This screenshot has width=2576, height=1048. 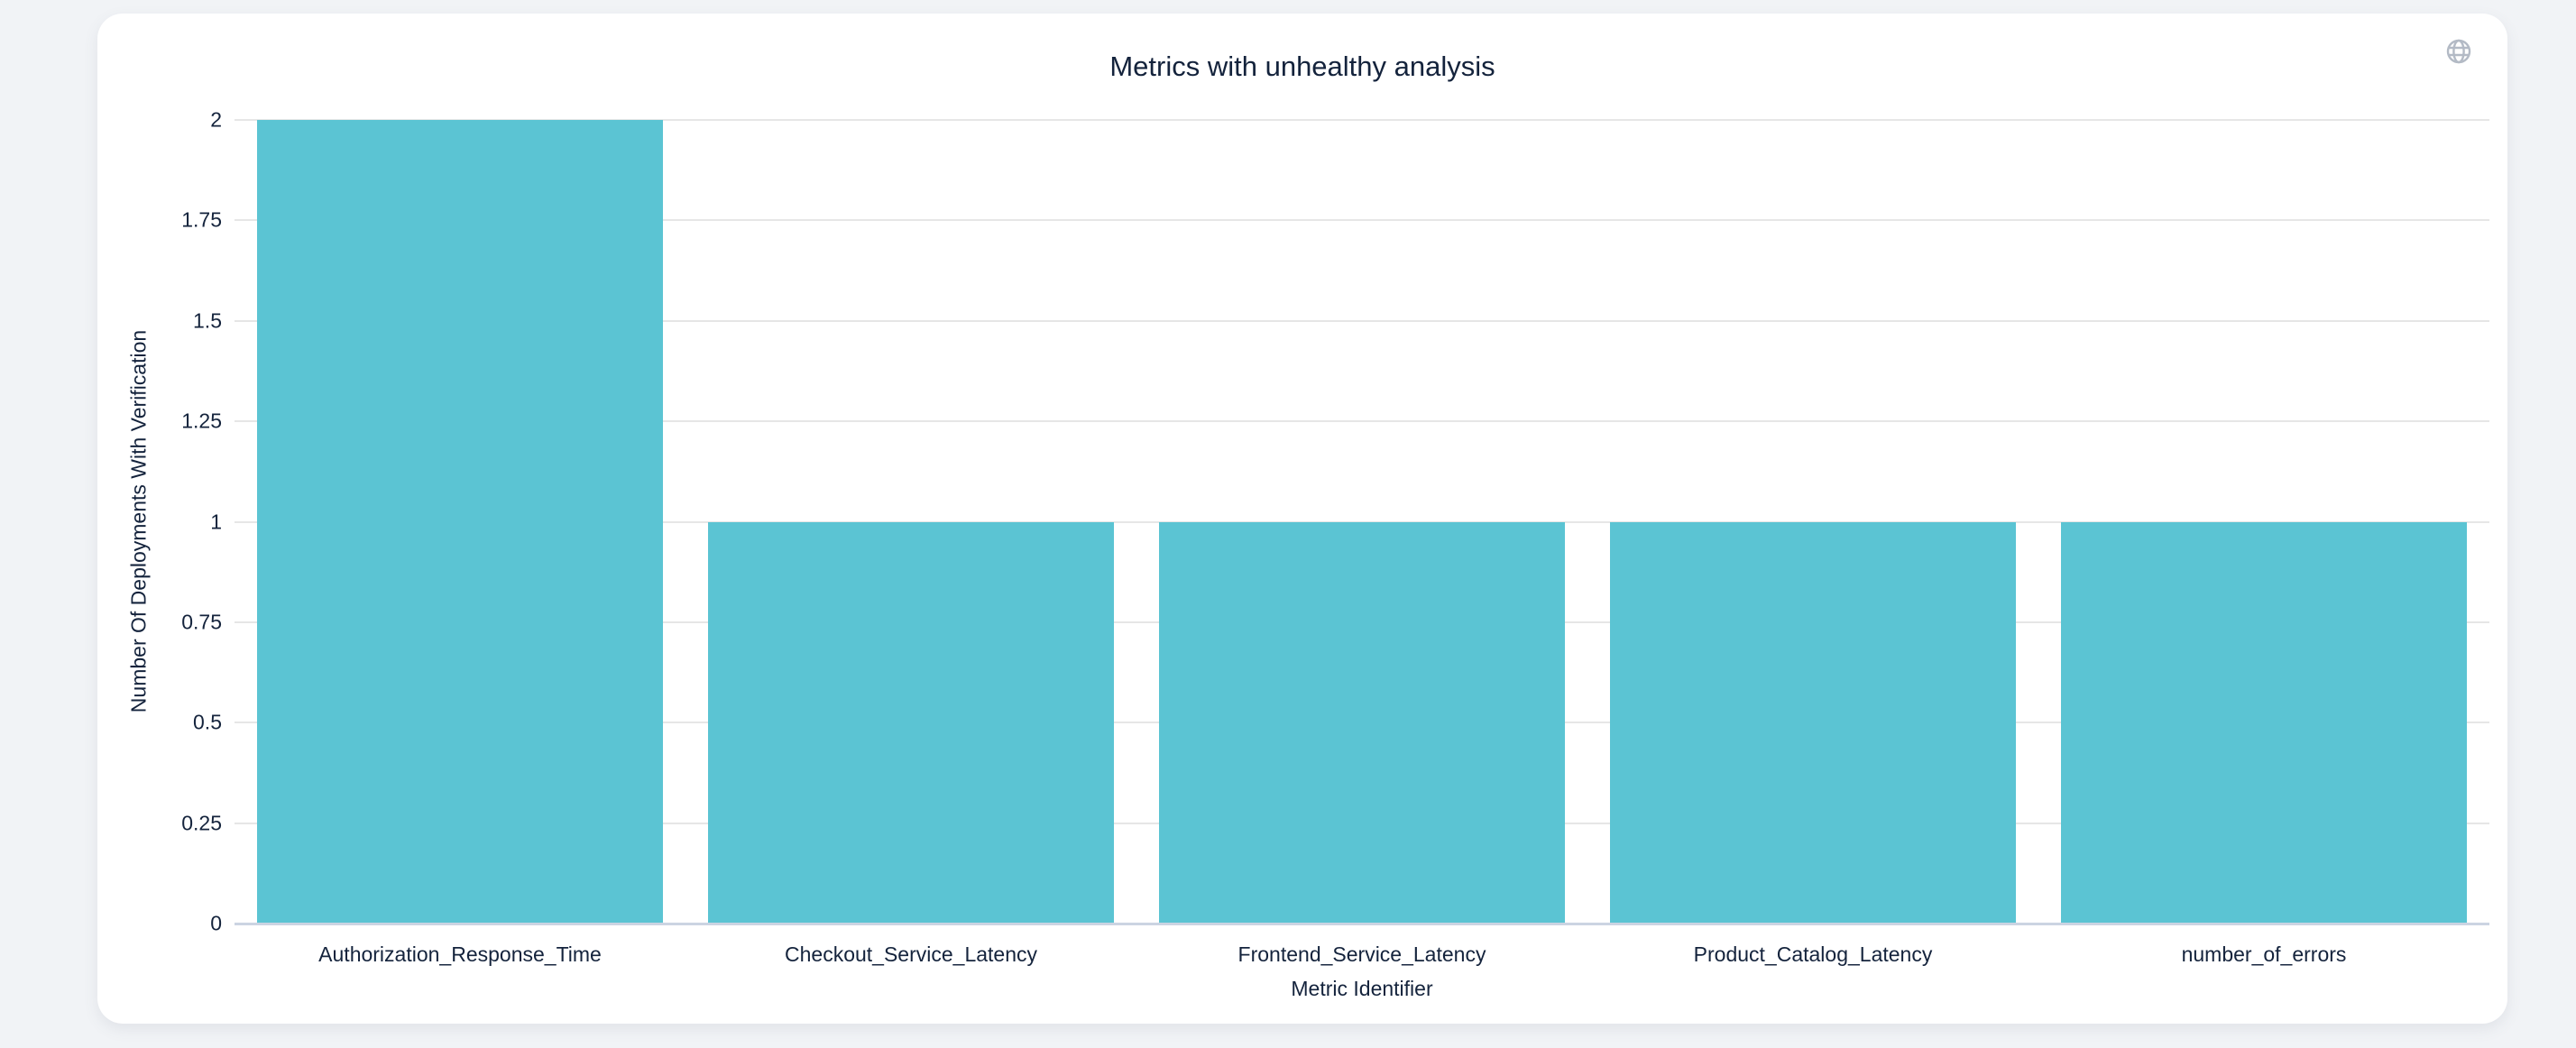 What do you see at coordinates (2459, 52) in the screenshot?
I see `globe-icon` at bounding box center [2459, 52].